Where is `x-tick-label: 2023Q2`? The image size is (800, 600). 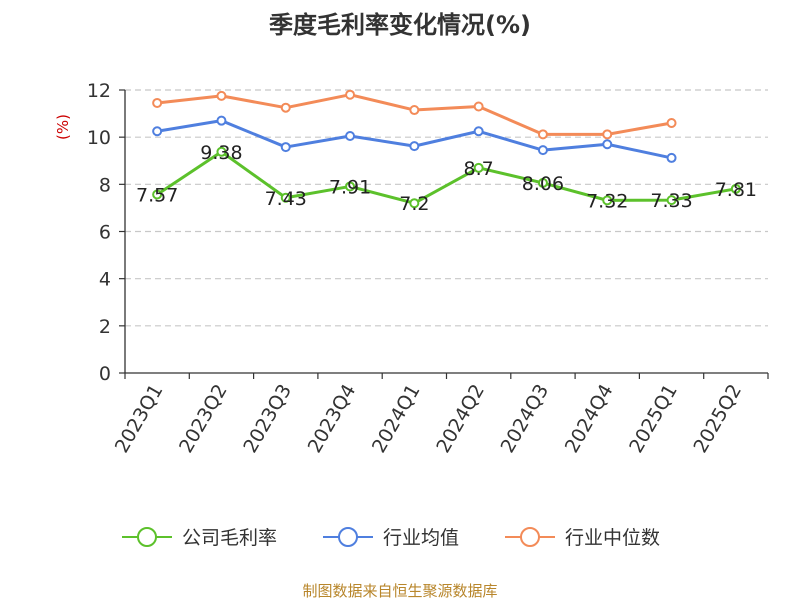
x-tick-label: 2023Q2 is located at coordinates (203, 419).